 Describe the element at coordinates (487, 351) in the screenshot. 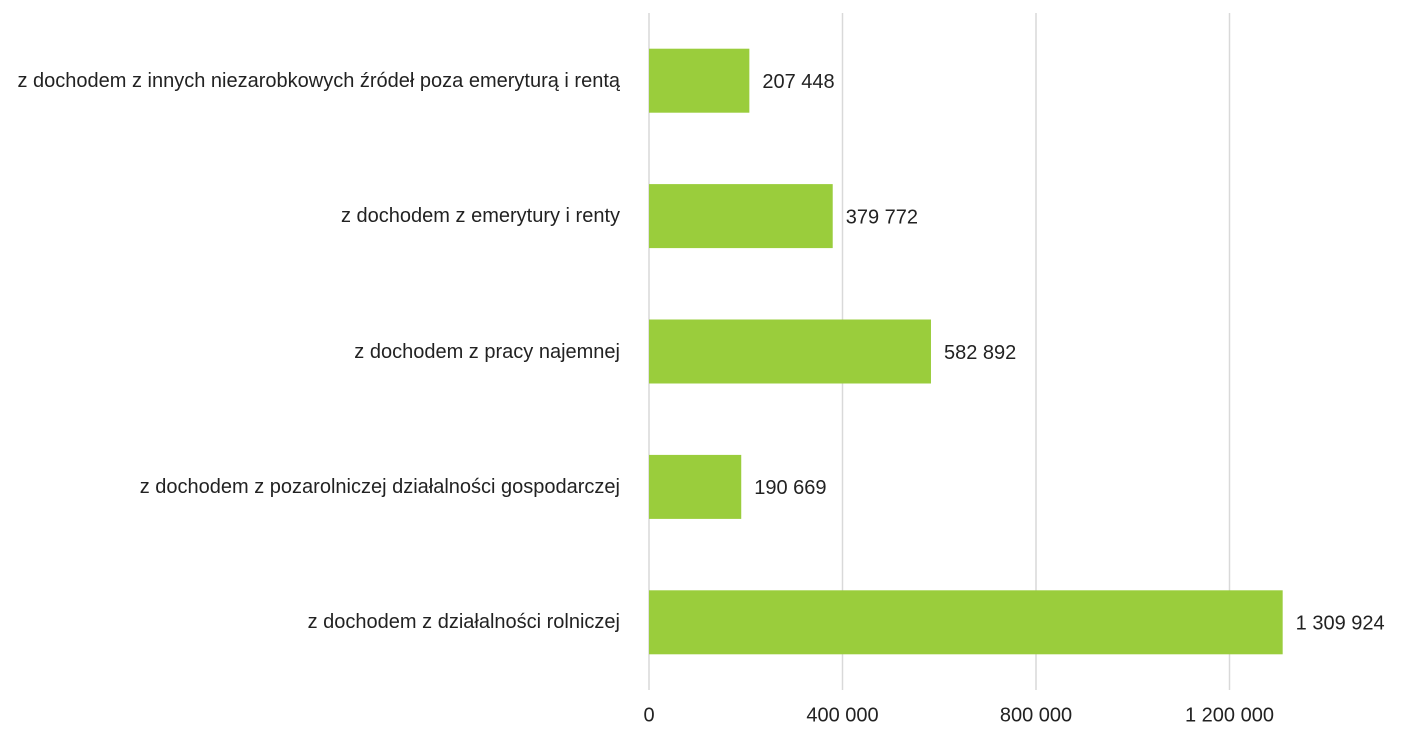

I see `y-tick-label: z dochodem z pracy najemnej` at that location.